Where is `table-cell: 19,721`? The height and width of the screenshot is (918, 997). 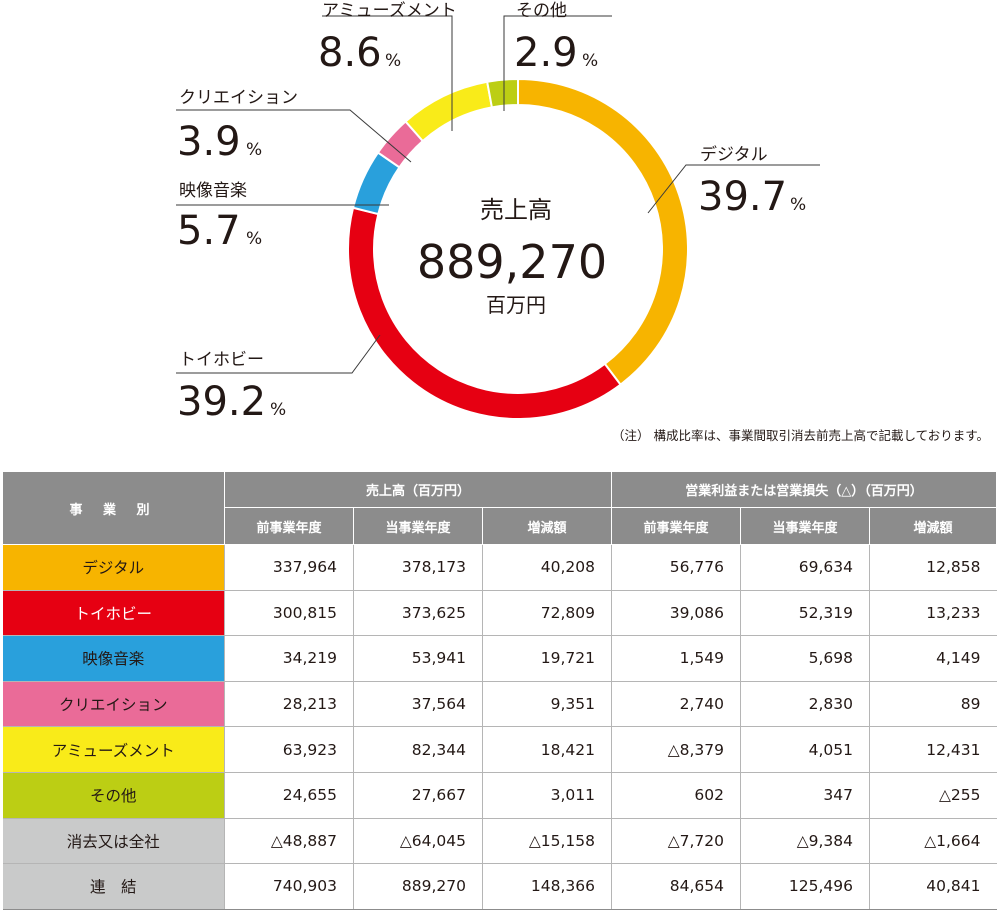 table-cell: 19,721 is located at coordinates (546, 658).